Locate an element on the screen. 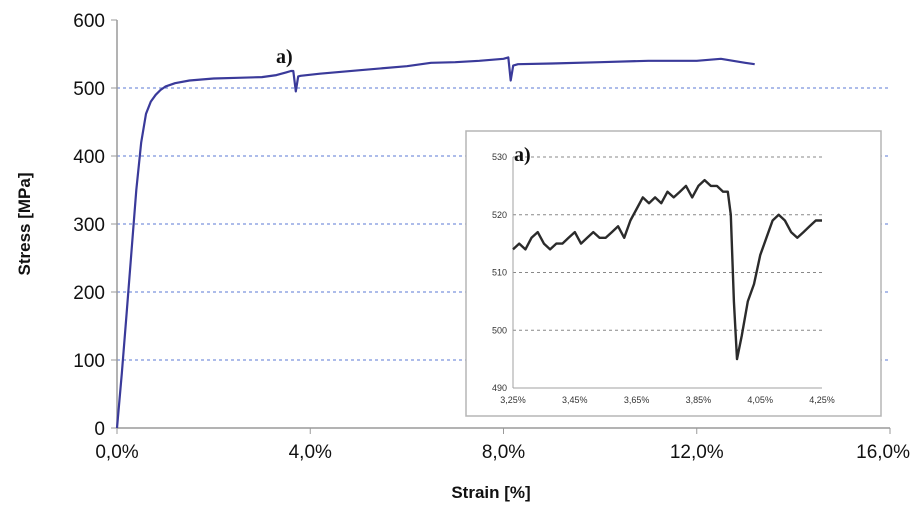 Image resolution: width=924 pixels, height=531 pixels. inset-y-tick-label: 490 is located at coordinates (499, 388).